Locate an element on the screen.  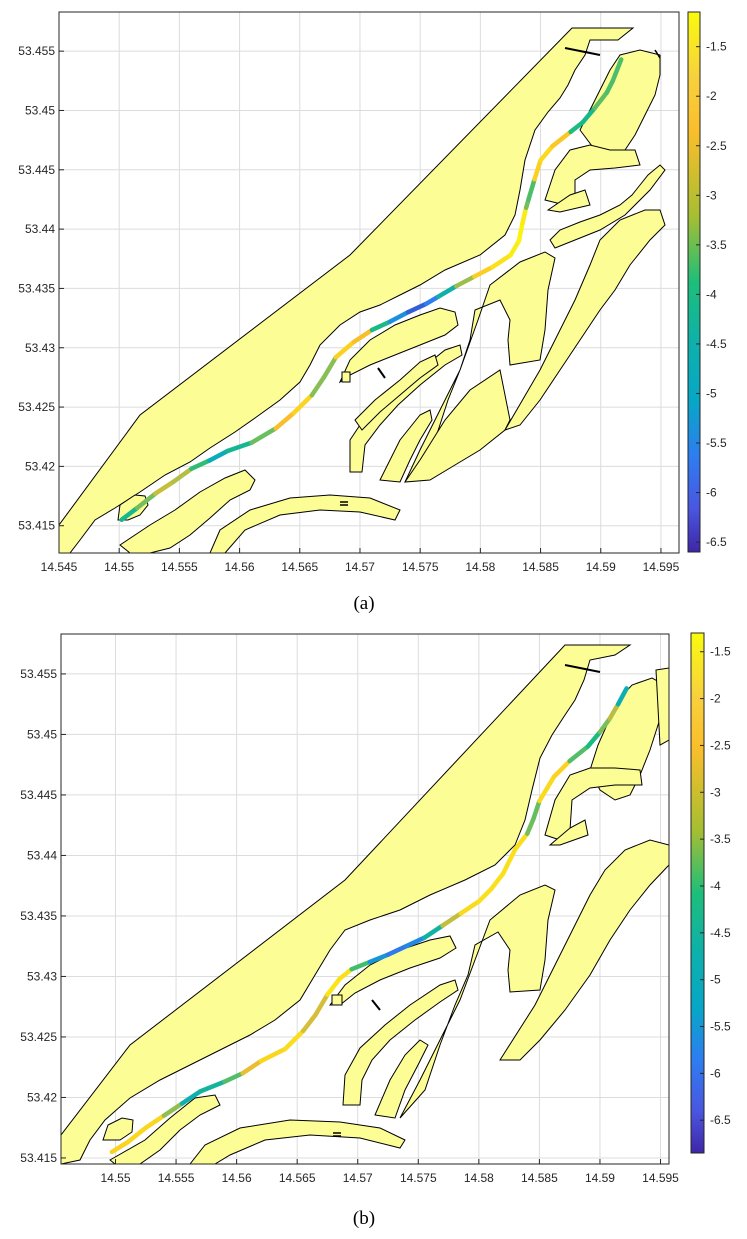
x-tick-label-b: 14.555 is located at coordinates (176, 1178).